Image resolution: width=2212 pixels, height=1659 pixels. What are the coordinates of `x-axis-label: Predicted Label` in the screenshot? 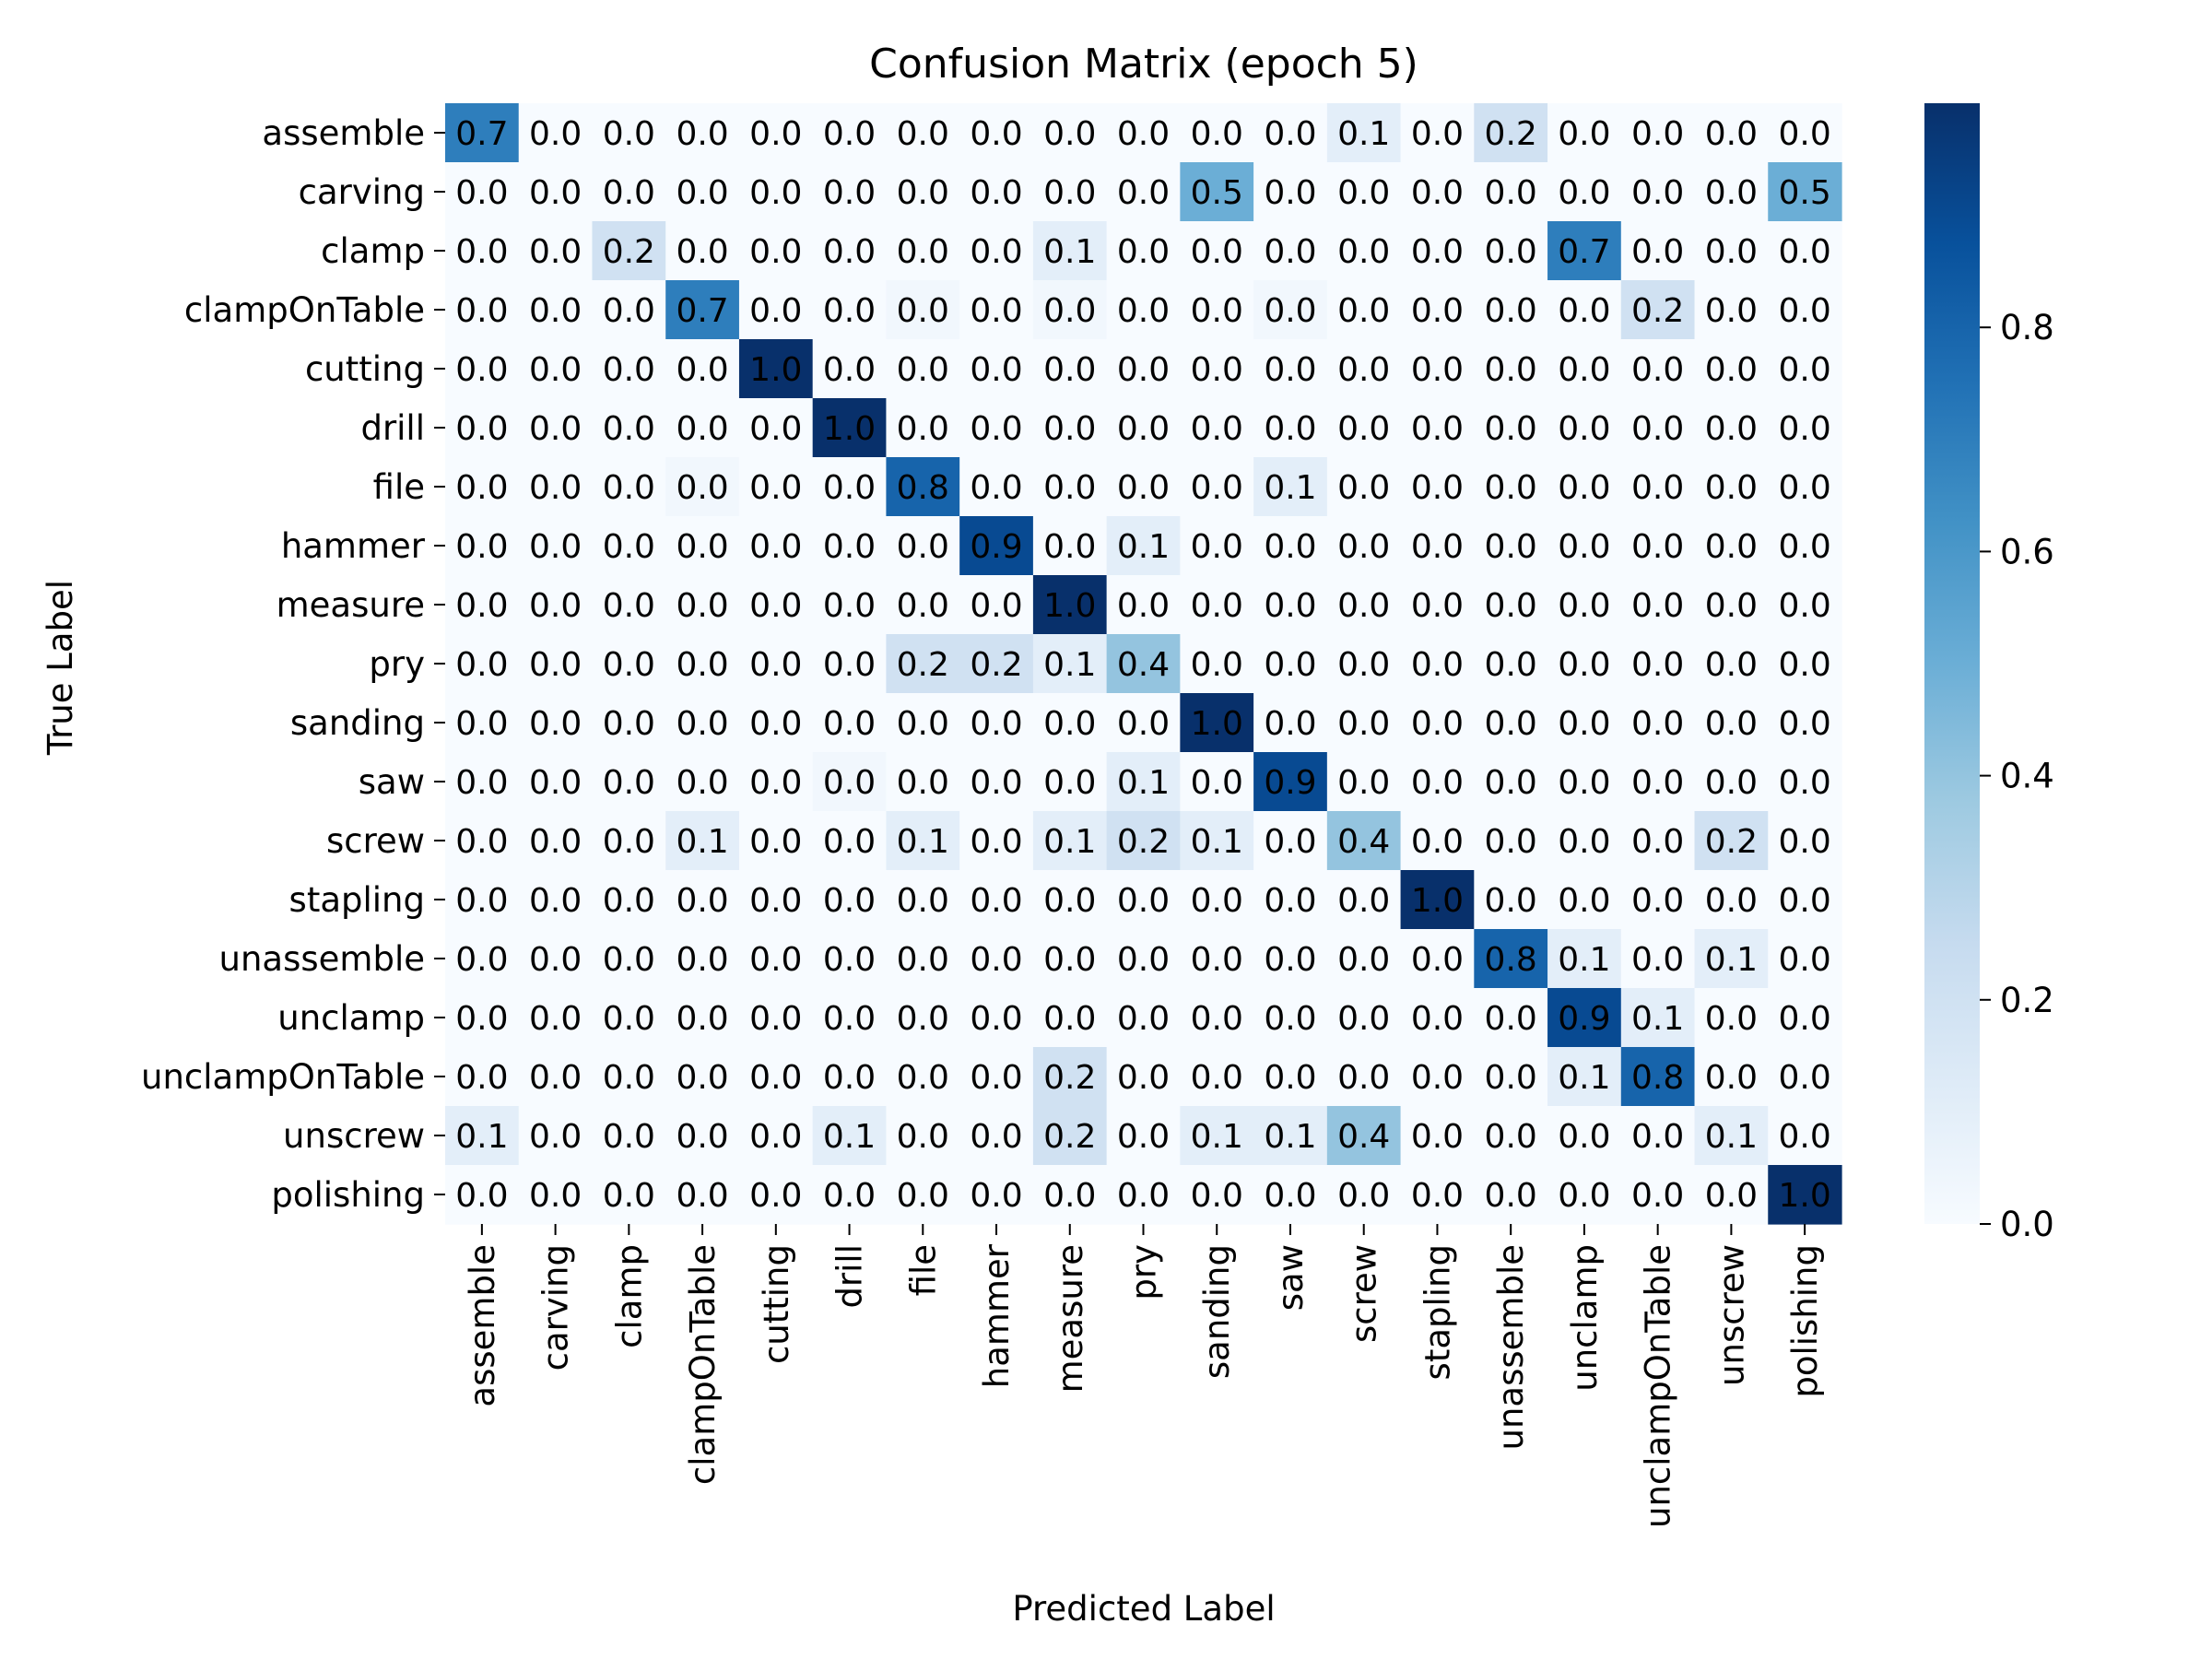 It's located at (1143, 1609).